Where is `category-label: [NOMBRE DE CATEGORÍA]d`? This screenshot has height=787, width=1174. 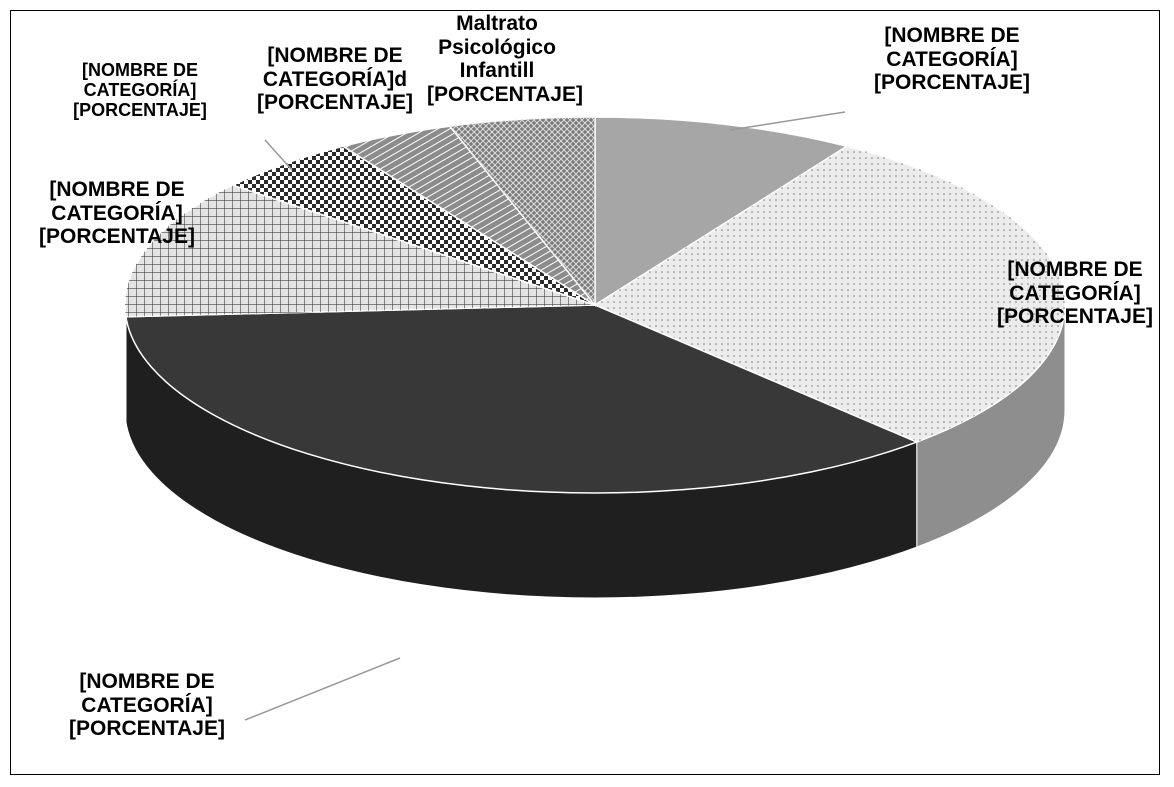
category-label: [NOMBRE DE CATEGORÍA]d is located at coordinates (335, 67).